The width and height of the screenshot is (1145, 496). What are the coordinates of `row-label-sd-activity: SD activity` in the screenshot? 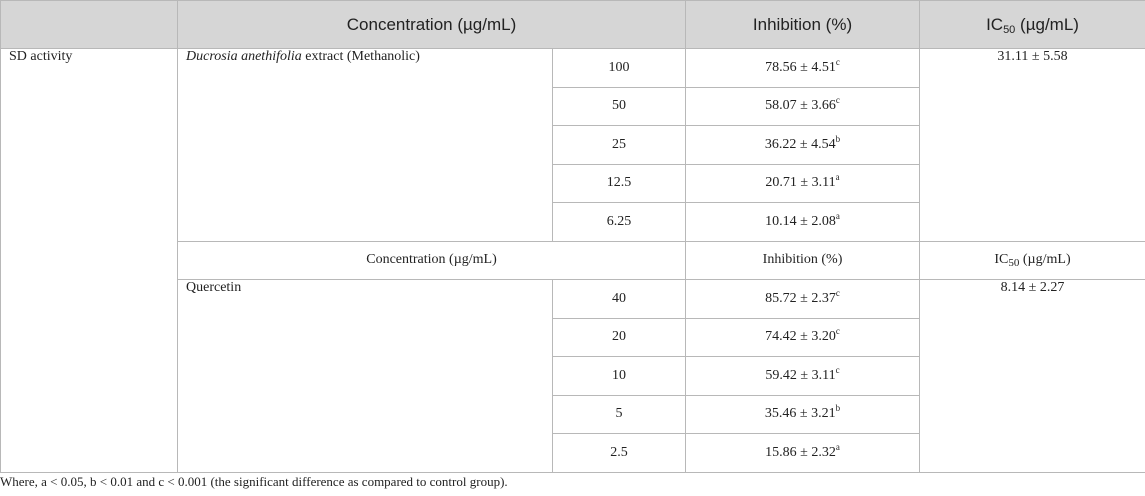 It's located at (89, 260).